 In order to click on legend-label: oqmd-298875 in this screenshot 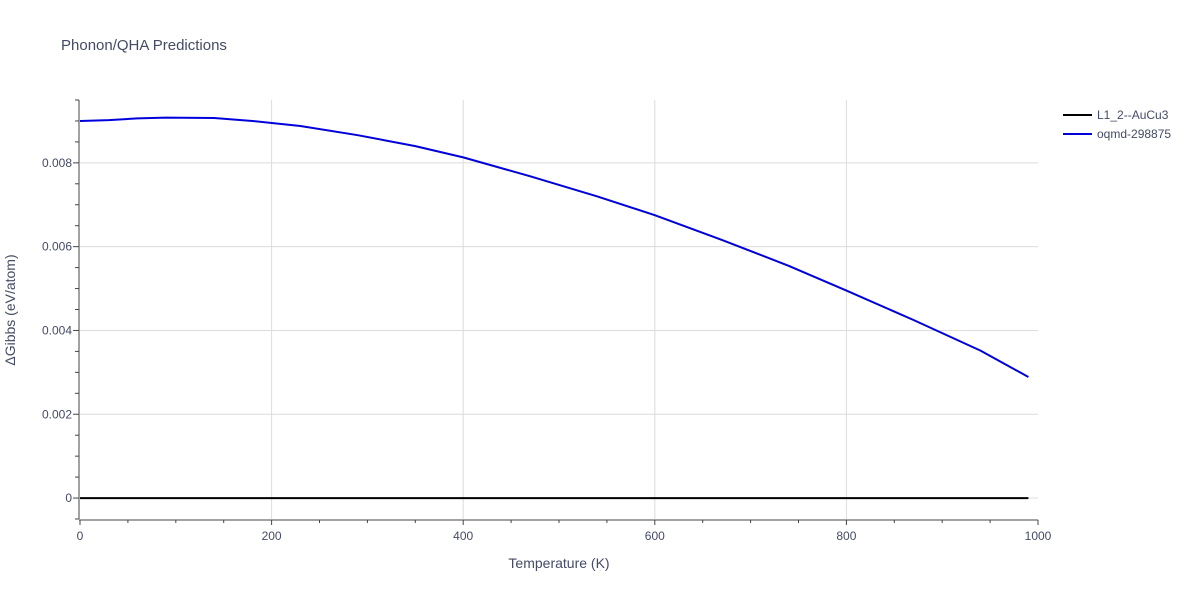, I will do `click(1134, 134)`.